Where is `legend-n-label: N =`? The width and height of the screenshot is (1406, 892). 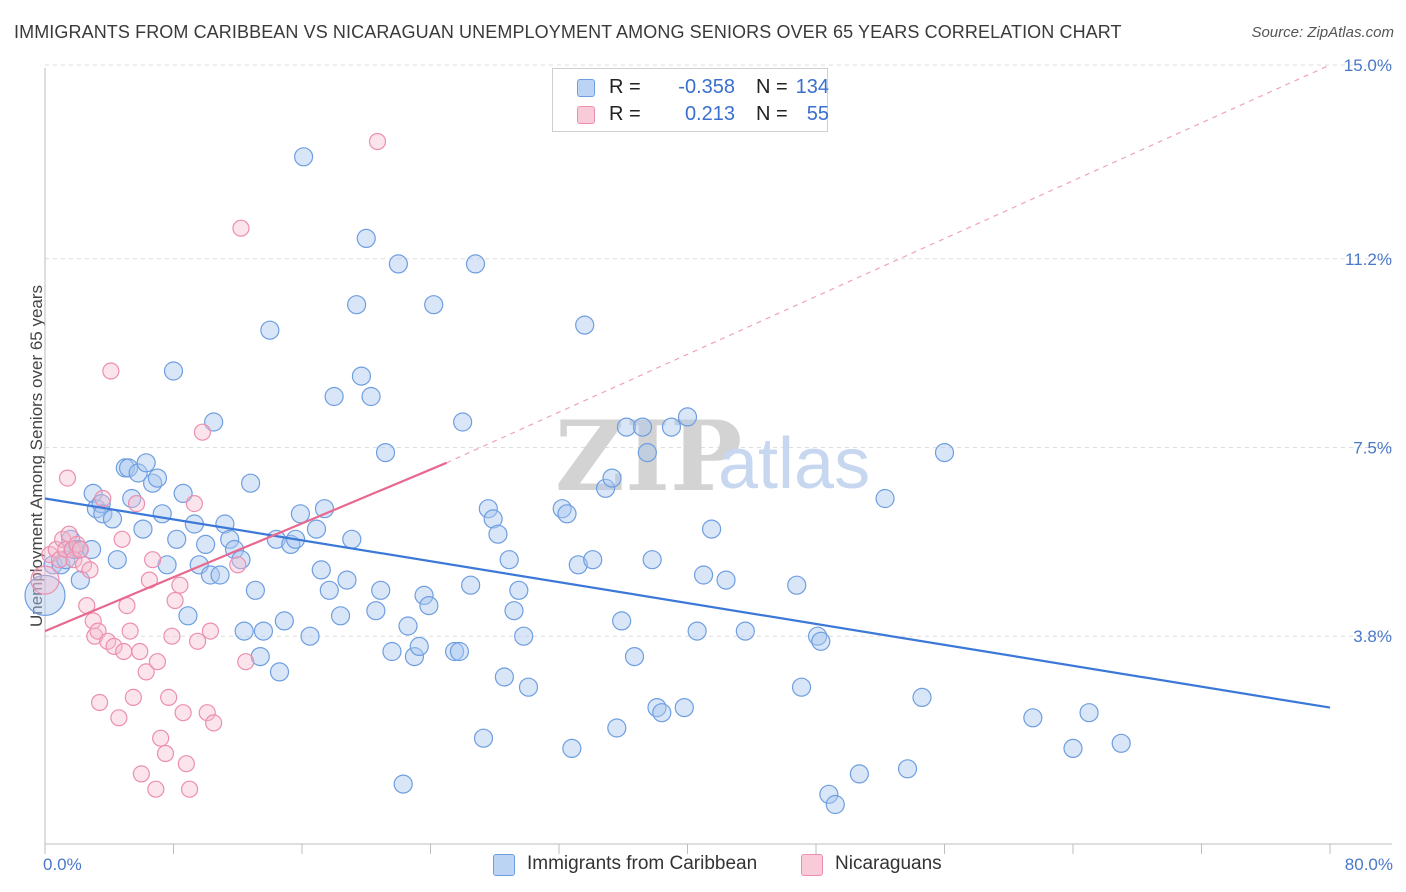 legend-n-label: N = is located at coordinates (772, 87).